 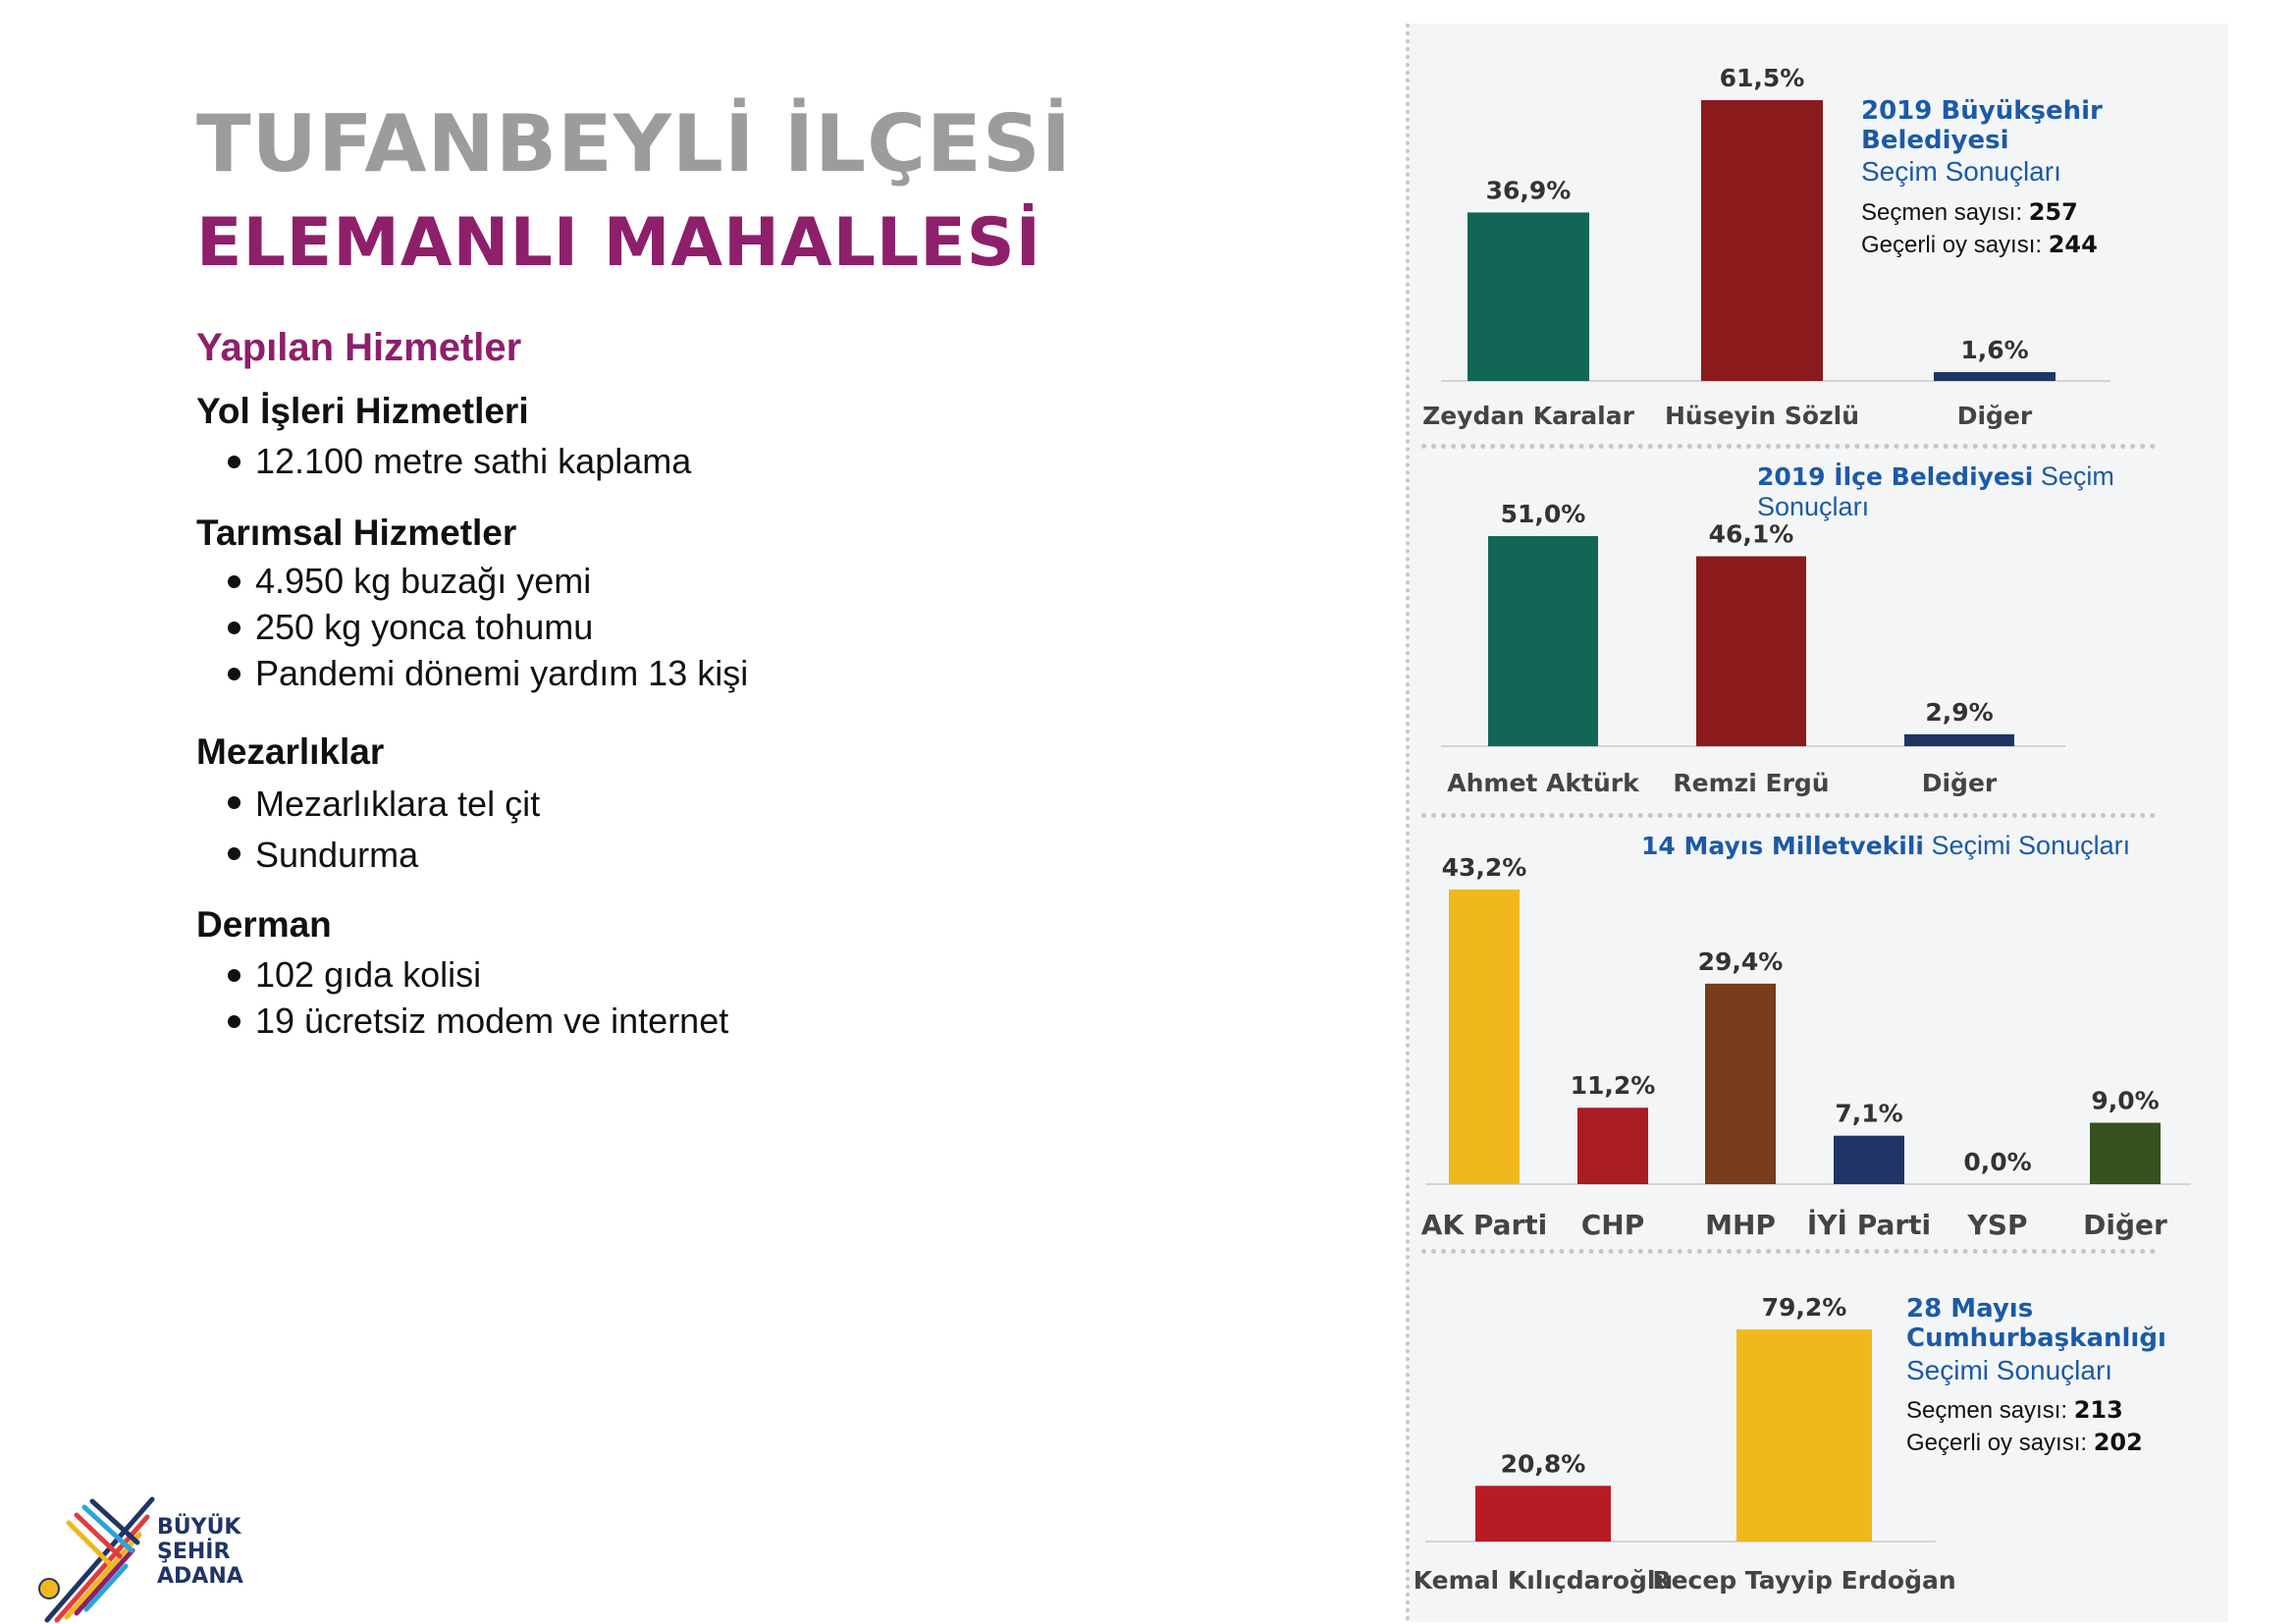 What do you see at coordinates (1970, 1309) in the screenshot?
I see `info-title-bold: 28 Mayıs` at bounding box center [1970, 1309].